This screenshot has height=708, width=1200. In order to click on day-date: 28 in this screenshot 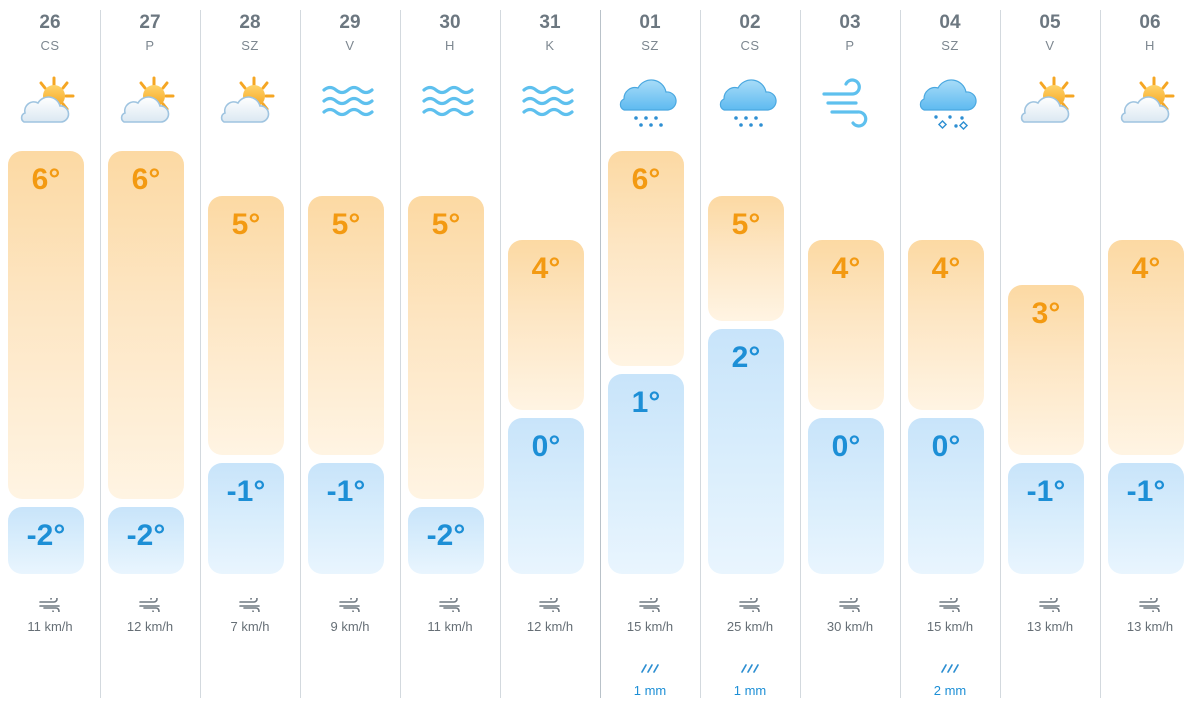, I will do `click(250, 22)`.